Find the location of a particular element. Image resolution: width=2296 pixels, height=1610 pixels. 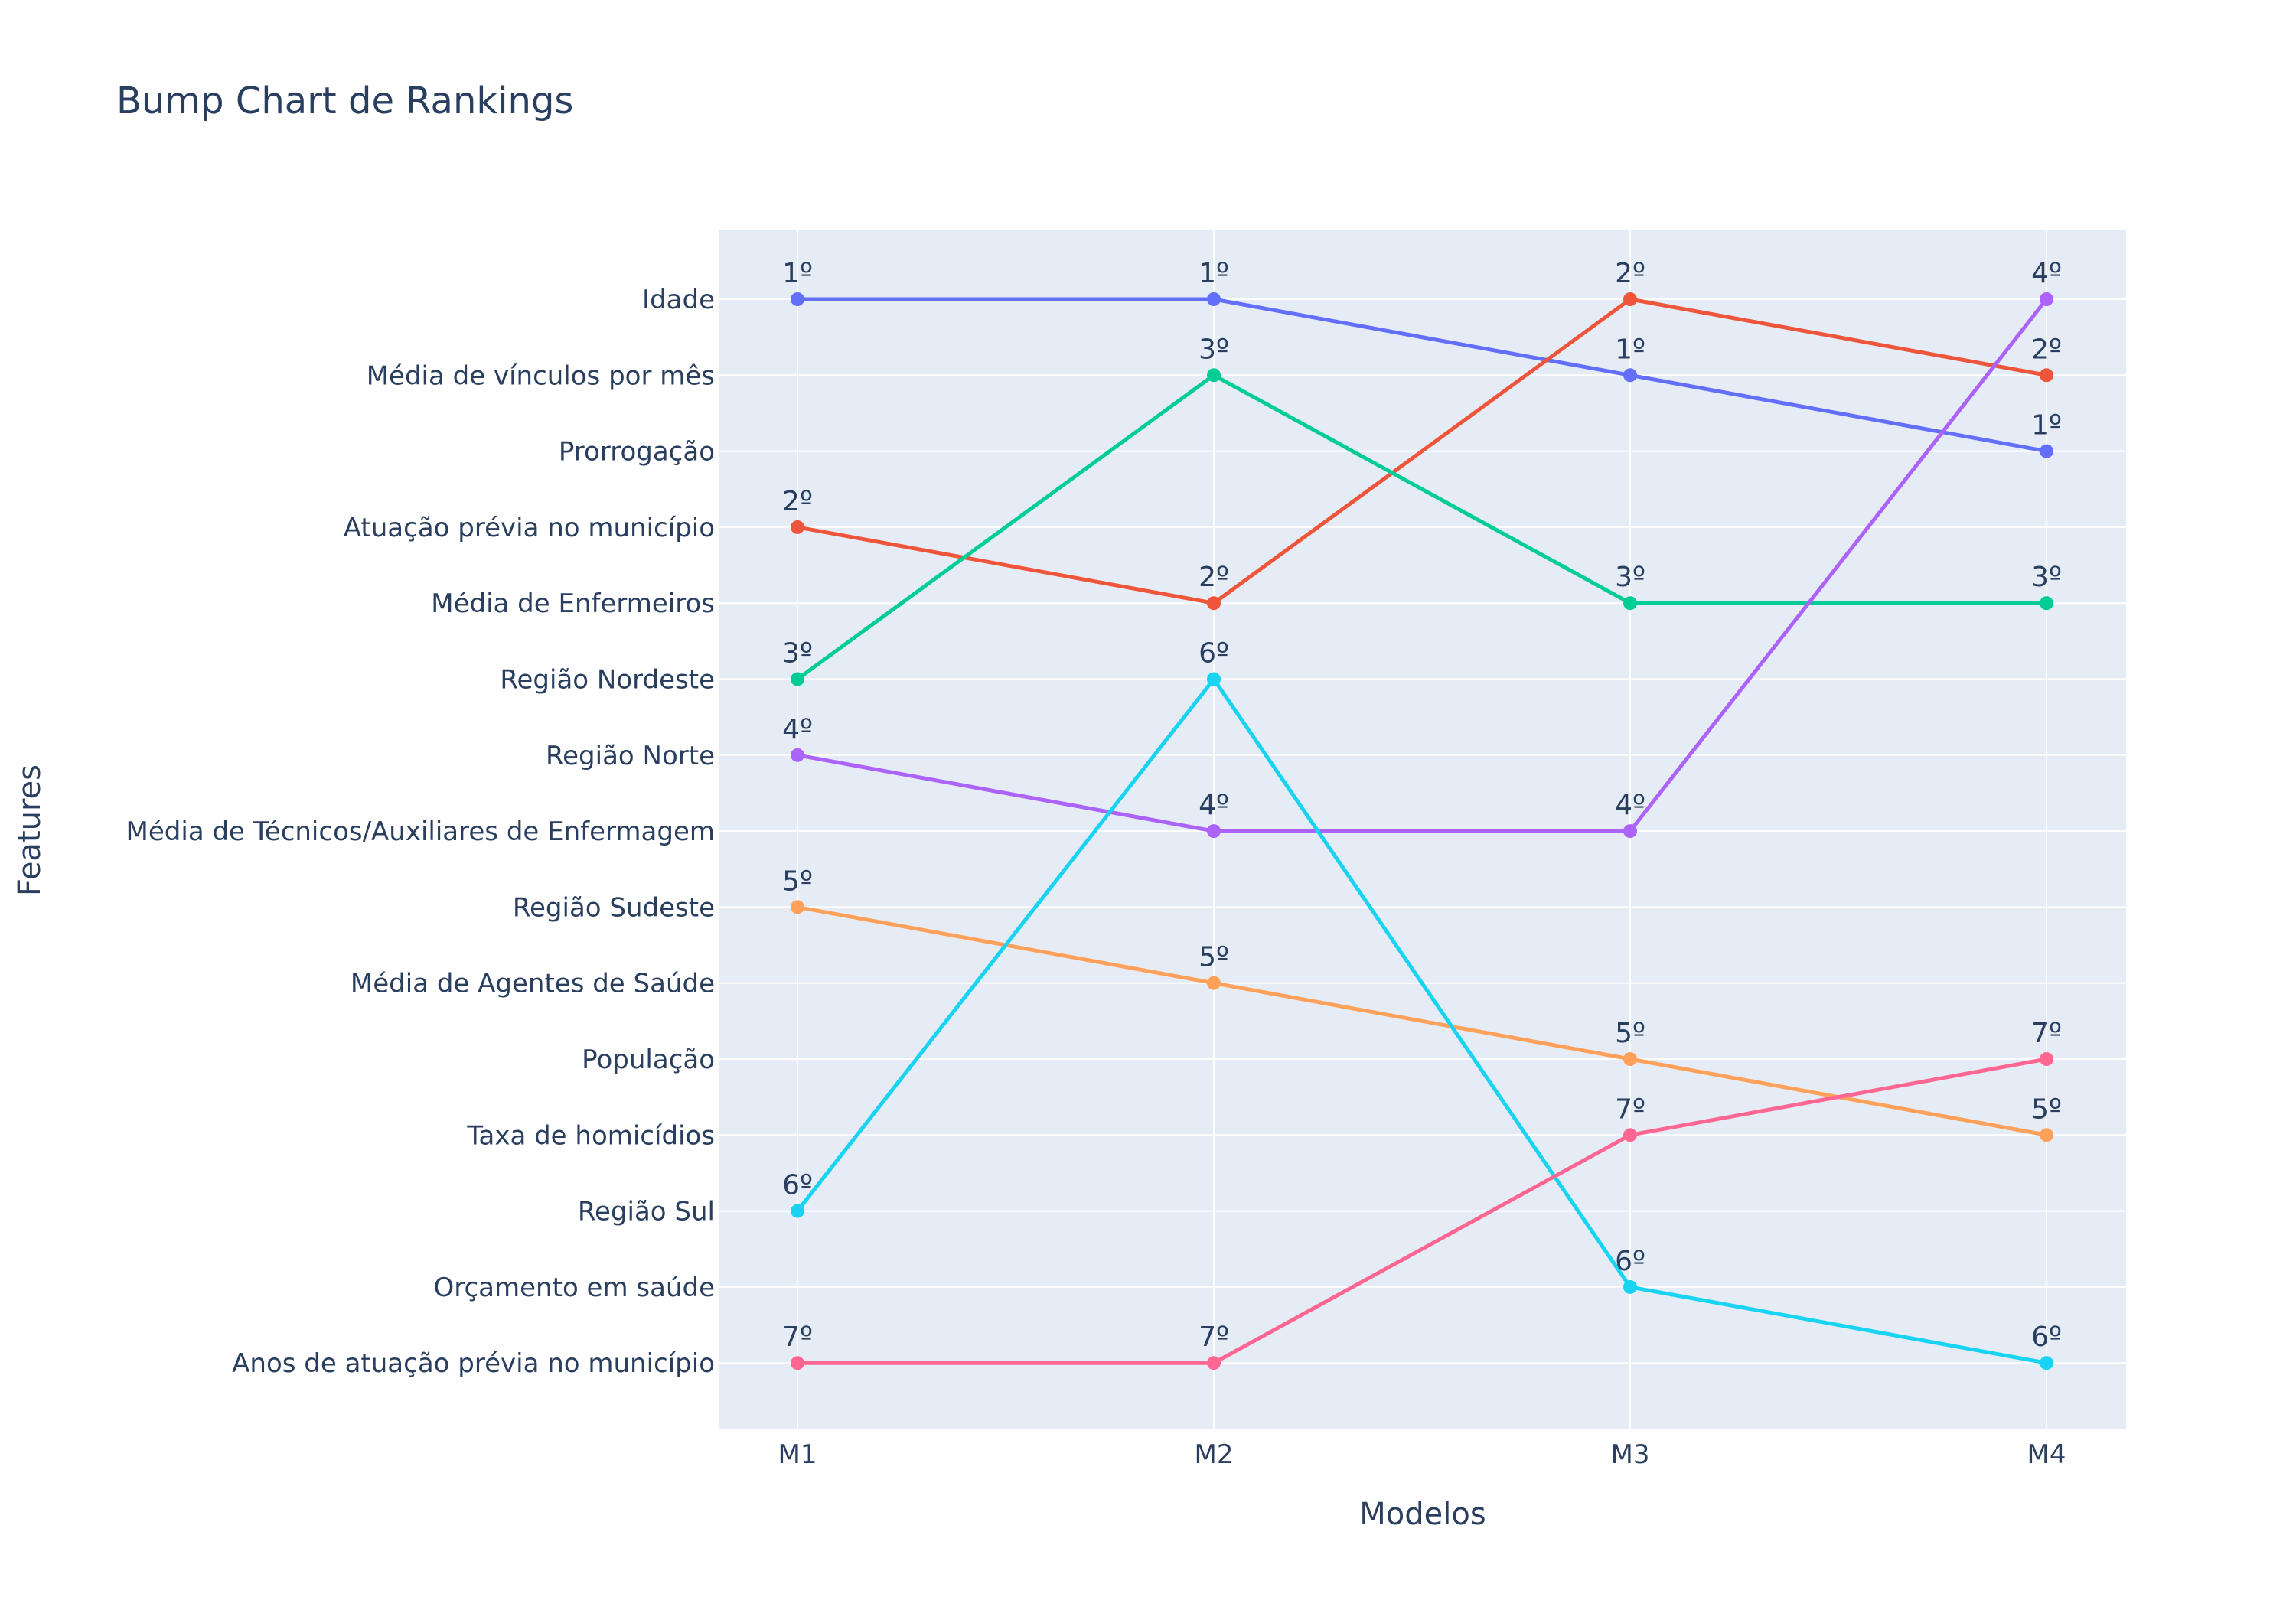

x-axis-tick-labels: M1 M2 M3 M4 is located at coordinates (1422, 1454).